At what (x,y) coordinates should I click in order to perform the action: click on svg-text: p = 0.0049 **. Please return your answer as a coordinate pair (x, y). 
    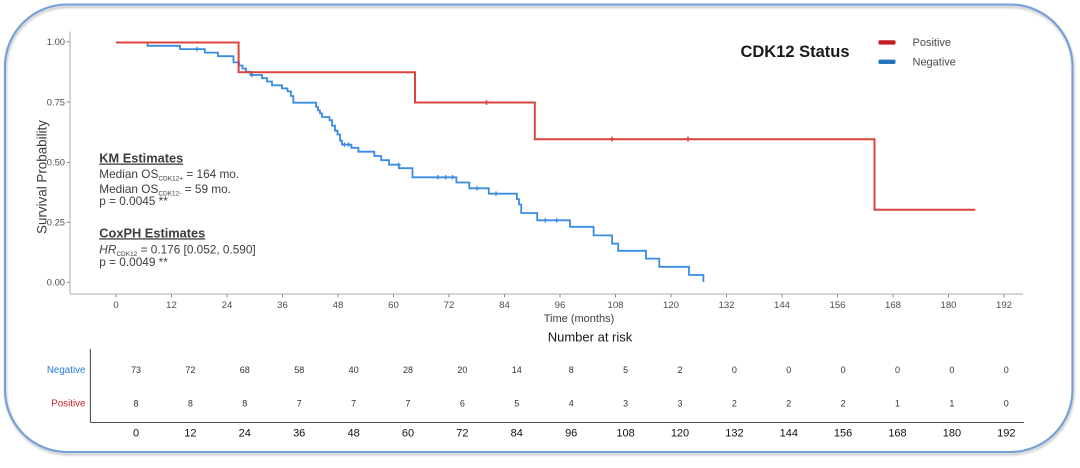
    Looking at the image, I should click on (133, 262).